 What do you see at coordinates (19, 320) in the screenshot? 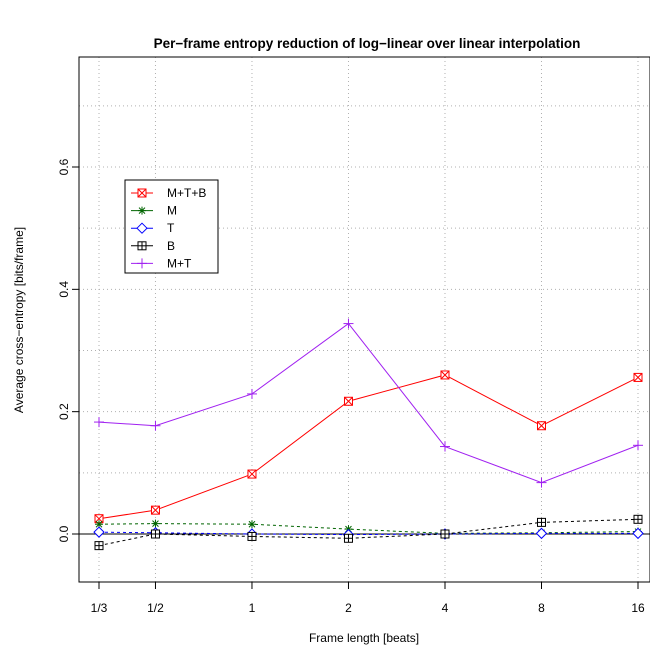
I see `y-axis-label: Average cross−entropy [bits/frame]` at bounding box center [19, 320].